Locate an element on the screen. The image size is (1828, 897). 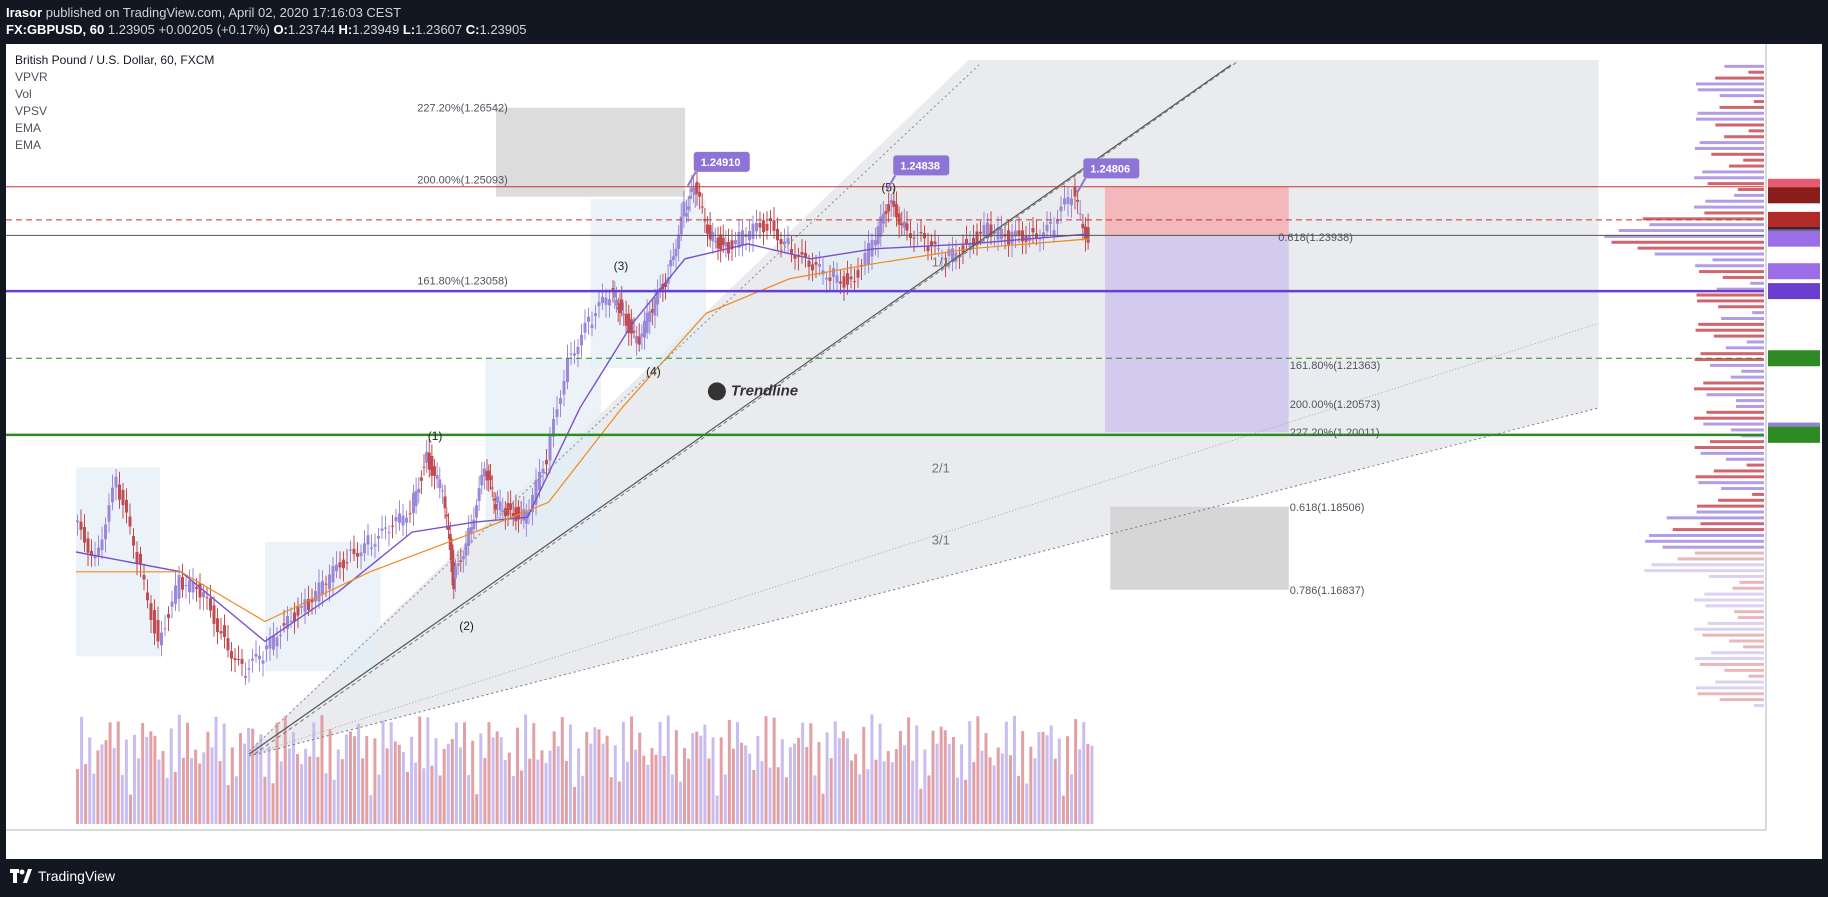
footer-bar: TradingView is located at coordinates (914, 878).